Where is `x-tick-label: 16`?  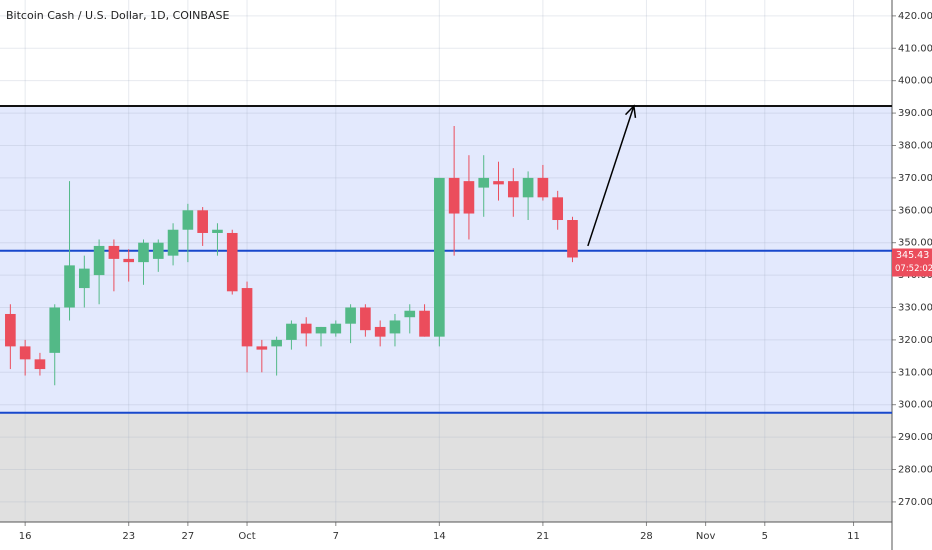
x-tick-label: 16 is located at coordinates (25, 536).